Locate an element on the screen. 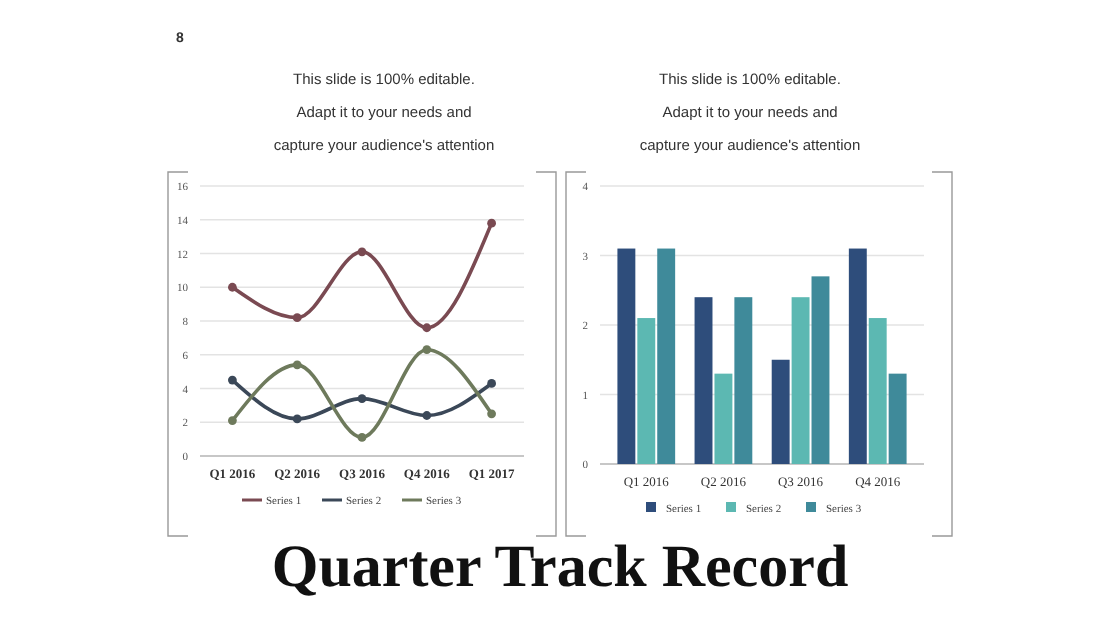 This screenshot has height=630, width=1120. line-series is located at coordinates (362, 393).